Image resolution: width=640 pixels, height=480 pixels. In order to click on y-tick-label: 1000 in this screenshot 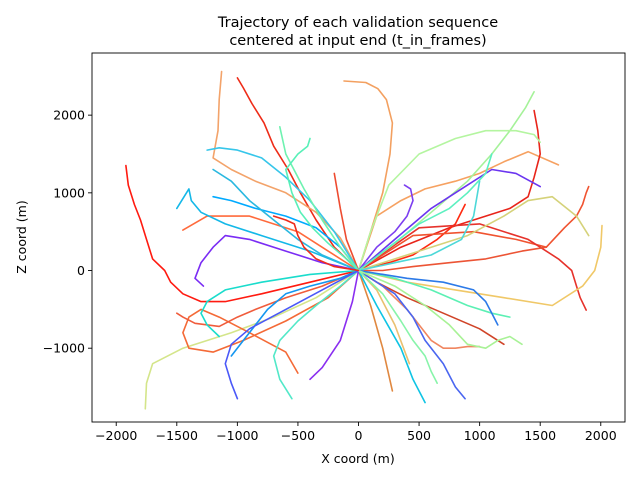, I will do `click(69, 192)`.